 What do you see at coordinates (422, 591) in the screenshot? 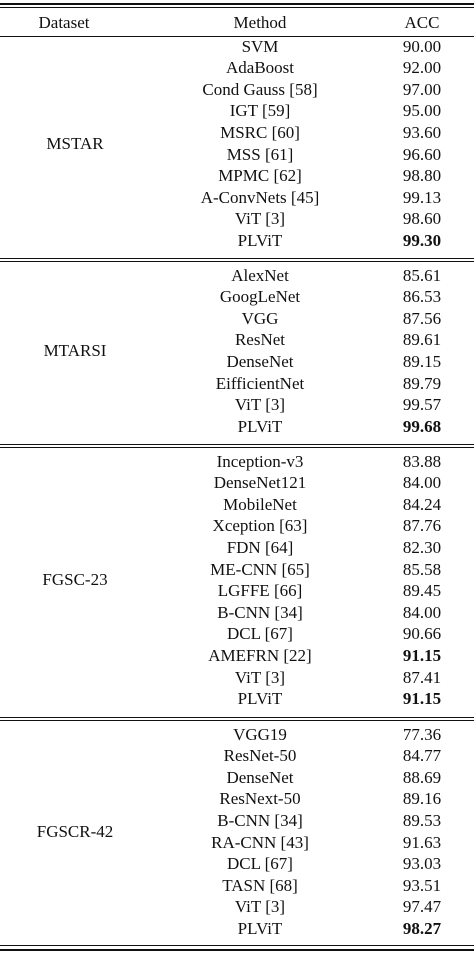
I see `acc-cell: 89.45` at bounding box center [422, 591].